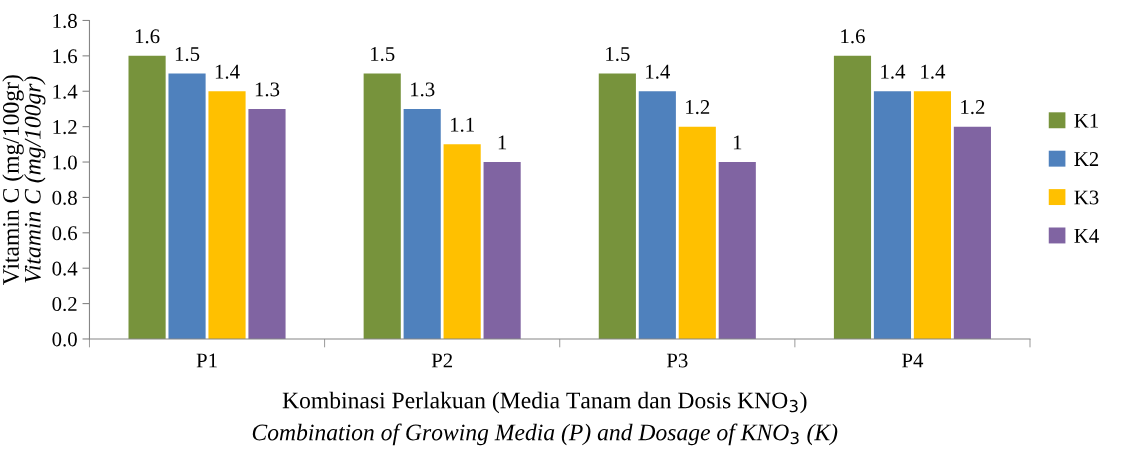 The height and width of the screenshot is (455, 1147). I want to click on x-tick-label: P4, so click(913, 360).